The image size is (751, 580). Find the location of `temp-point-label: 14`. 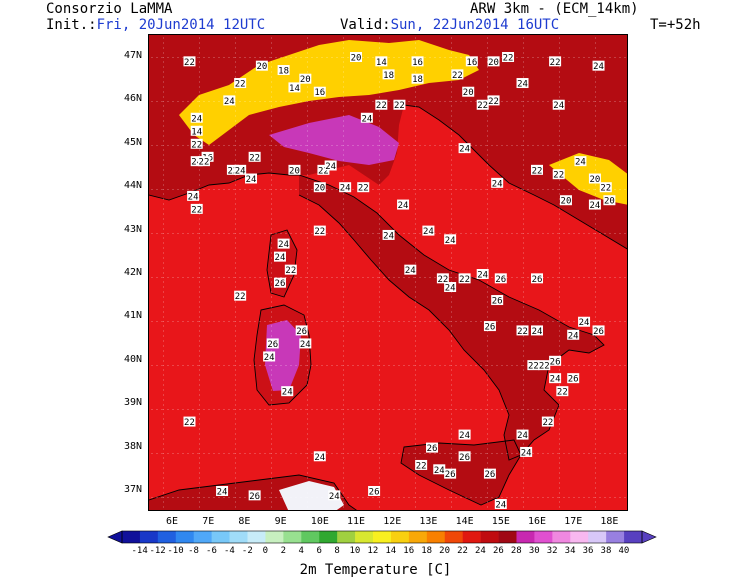

temp-point-label: 14 is located at coordinates (196, 131).